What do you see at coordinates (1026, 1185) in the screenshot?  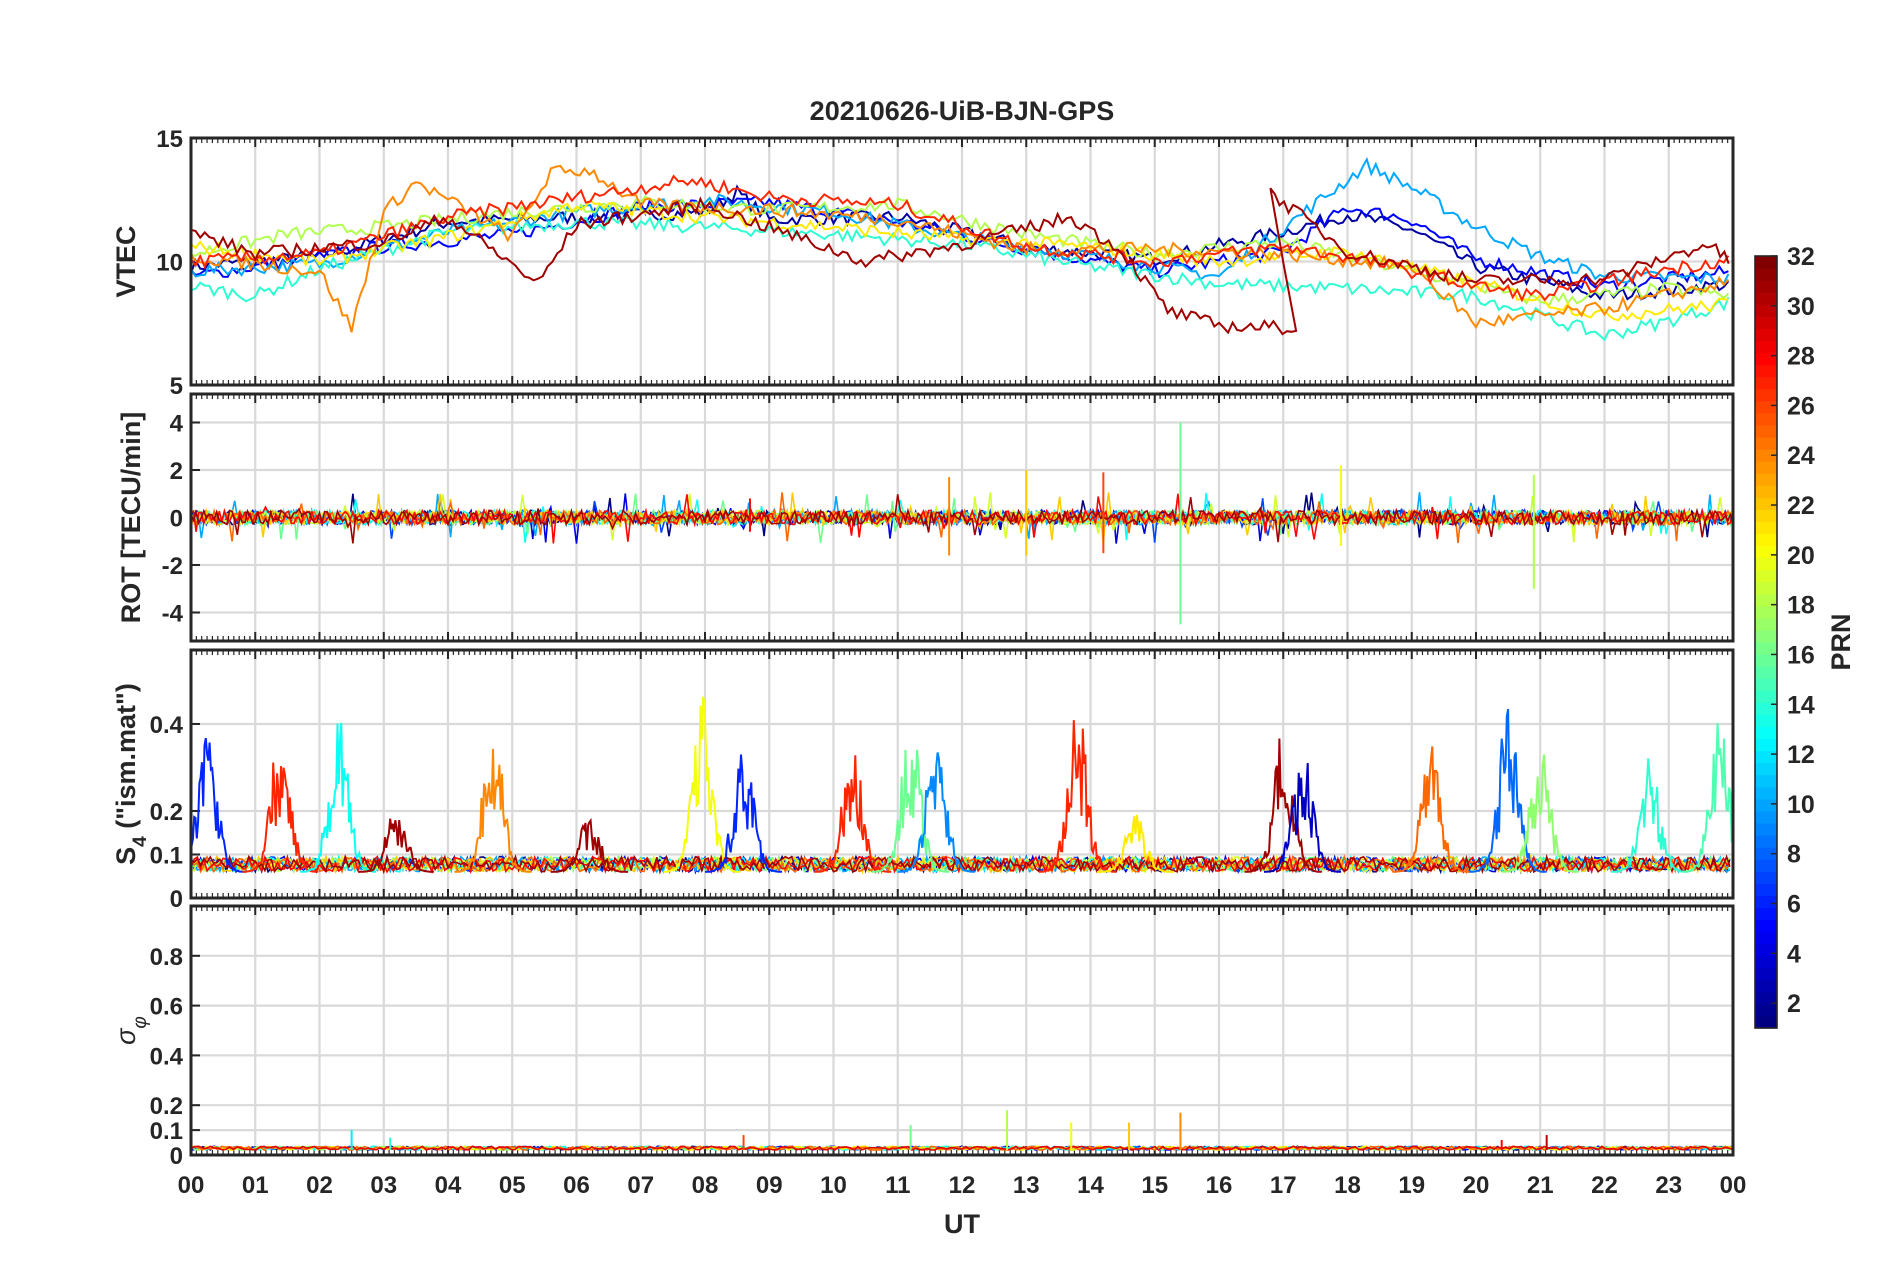 I see `x-tick-label: 13` at bounding box center [1026, 1185].